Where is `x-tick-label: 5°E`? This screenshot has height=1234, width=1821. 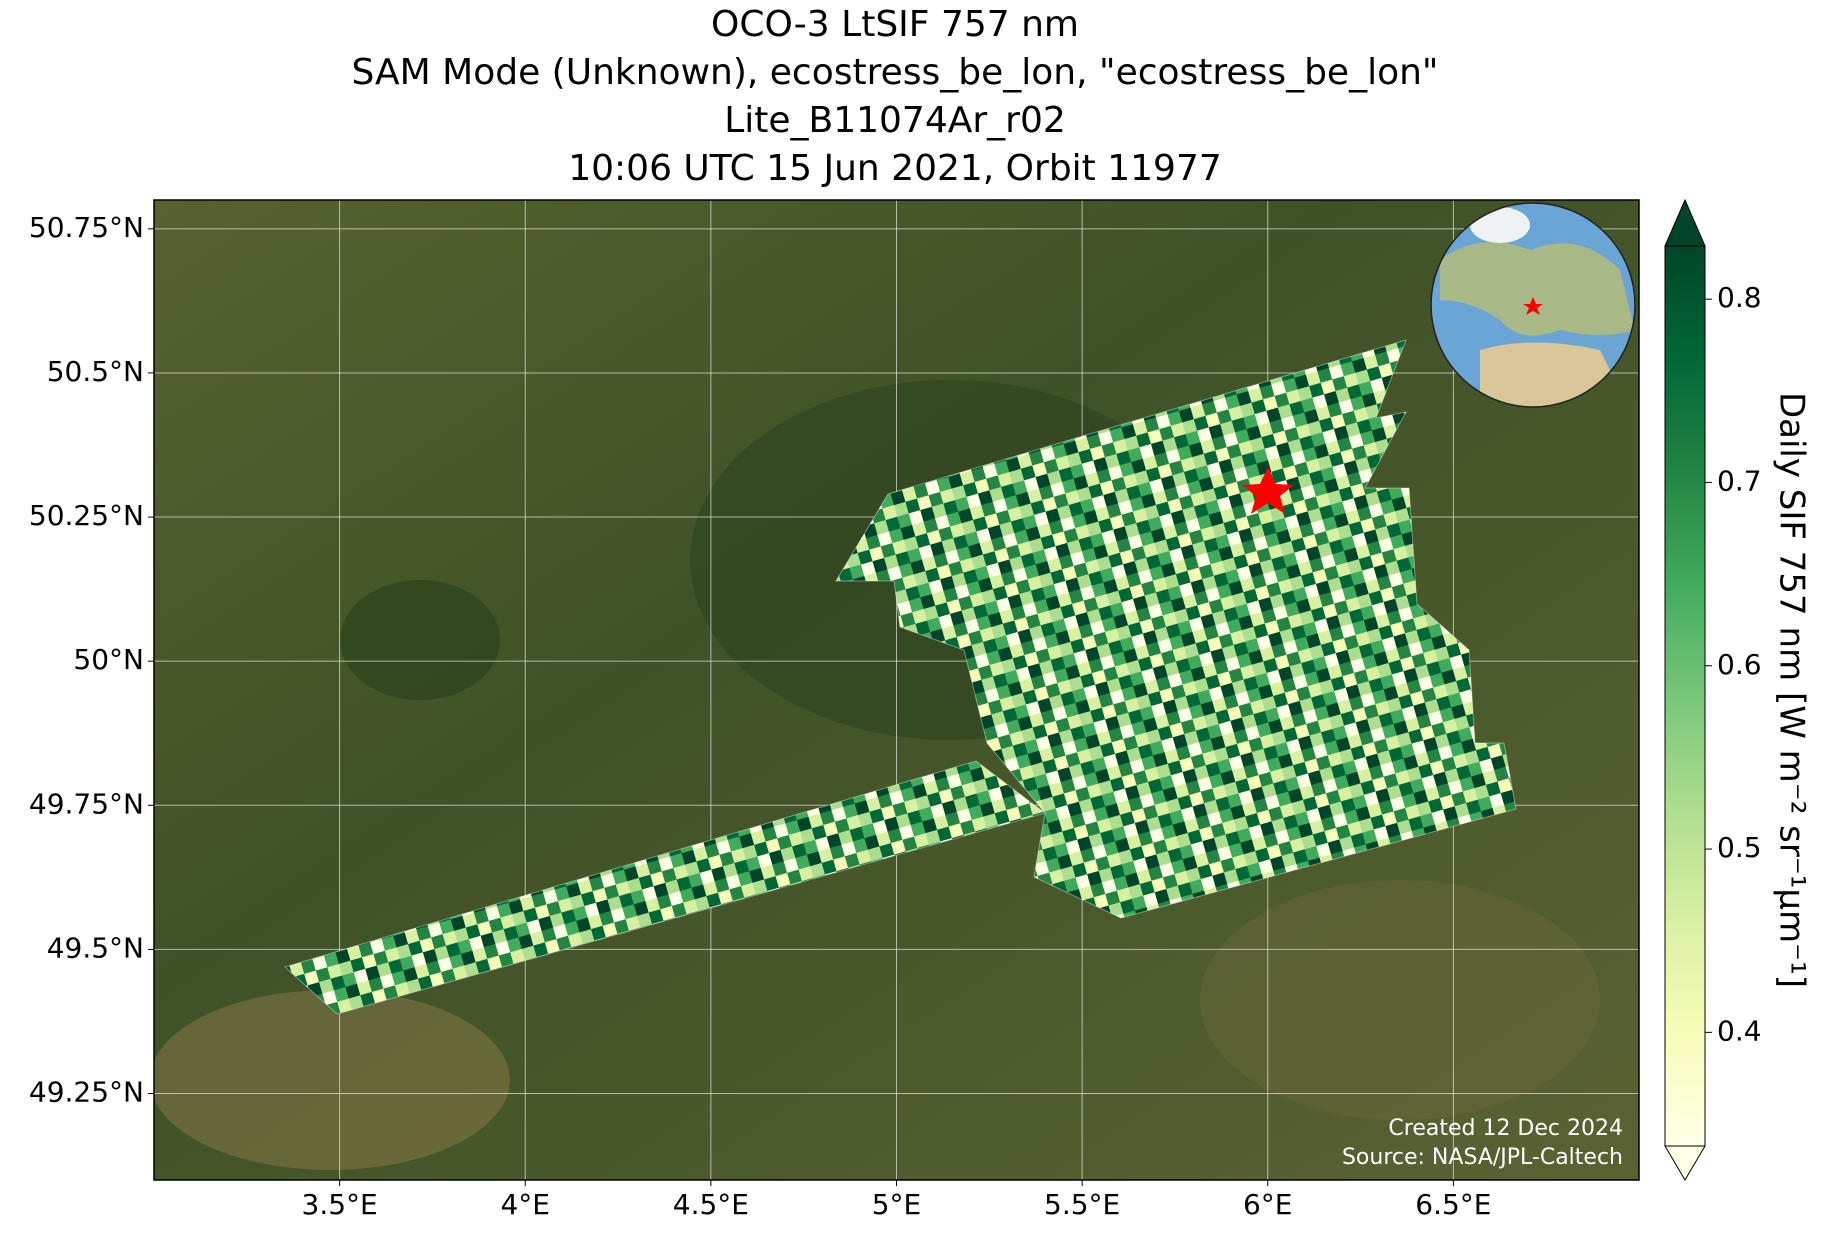 x-tick-label: 5°E is located at coordinates (897, 1204).